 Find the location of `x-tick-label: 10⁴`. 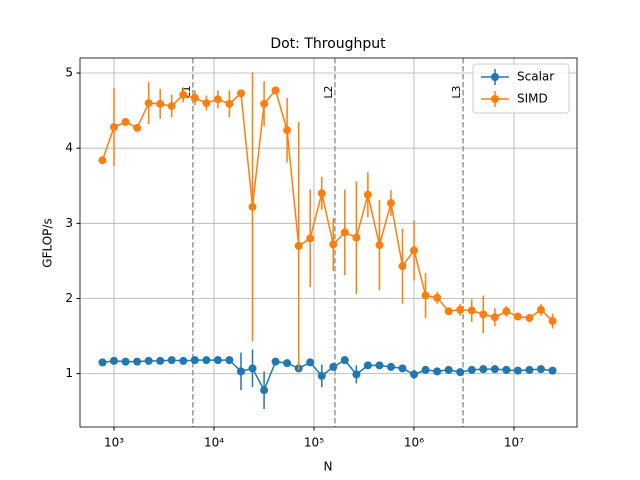

x-tick-label: 10⁴ is located at coordinates (214, 443).